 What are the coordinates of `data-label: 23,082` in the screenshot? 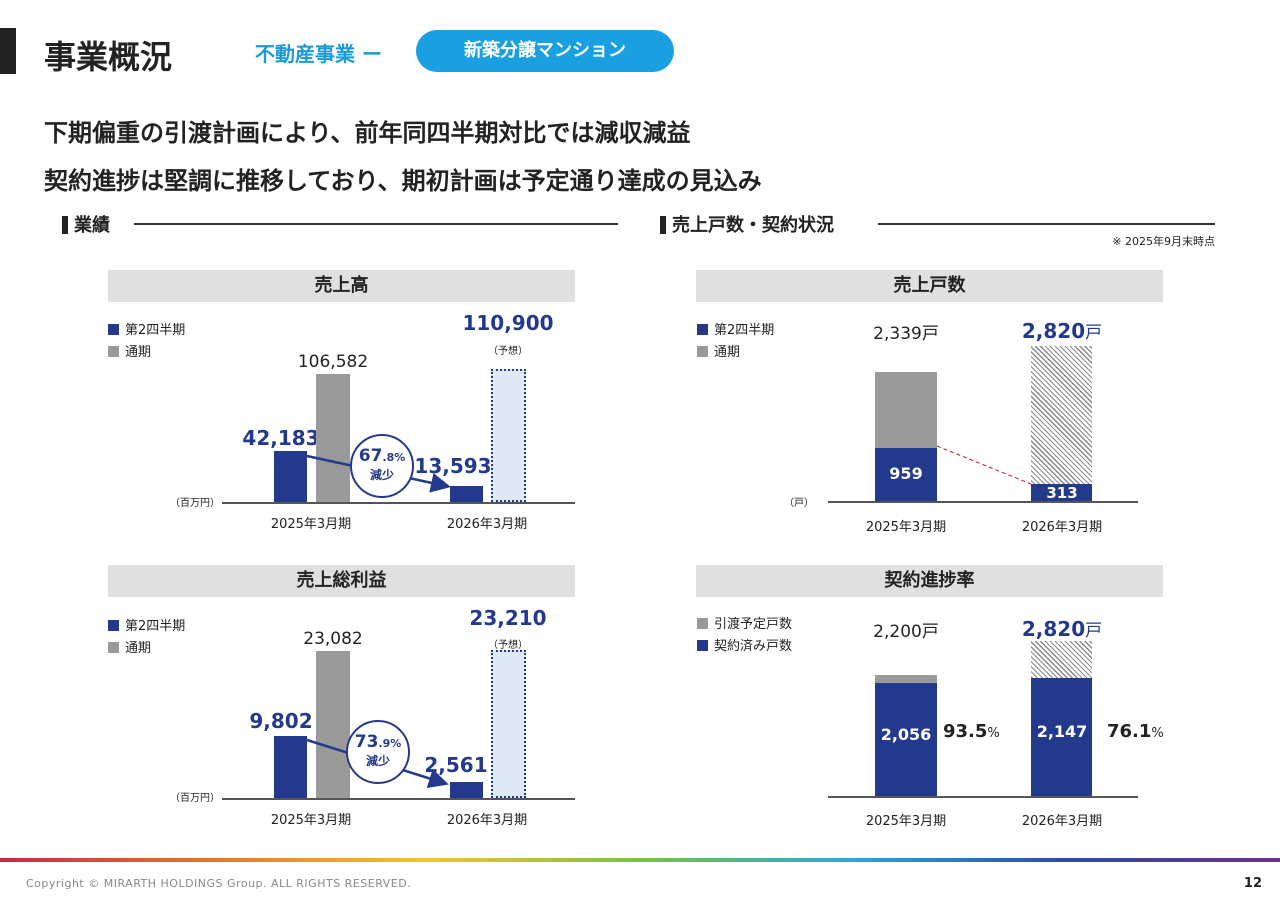 It's located at (333, 639).